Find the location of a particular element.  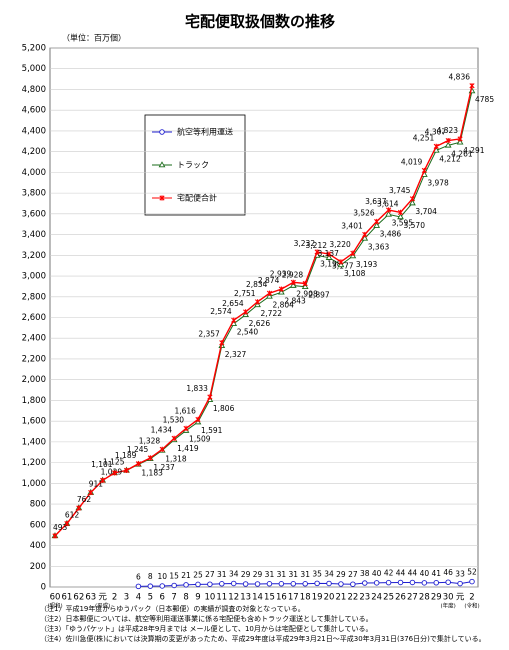

data-label: 1,833 is located at coordinates (197, 388).